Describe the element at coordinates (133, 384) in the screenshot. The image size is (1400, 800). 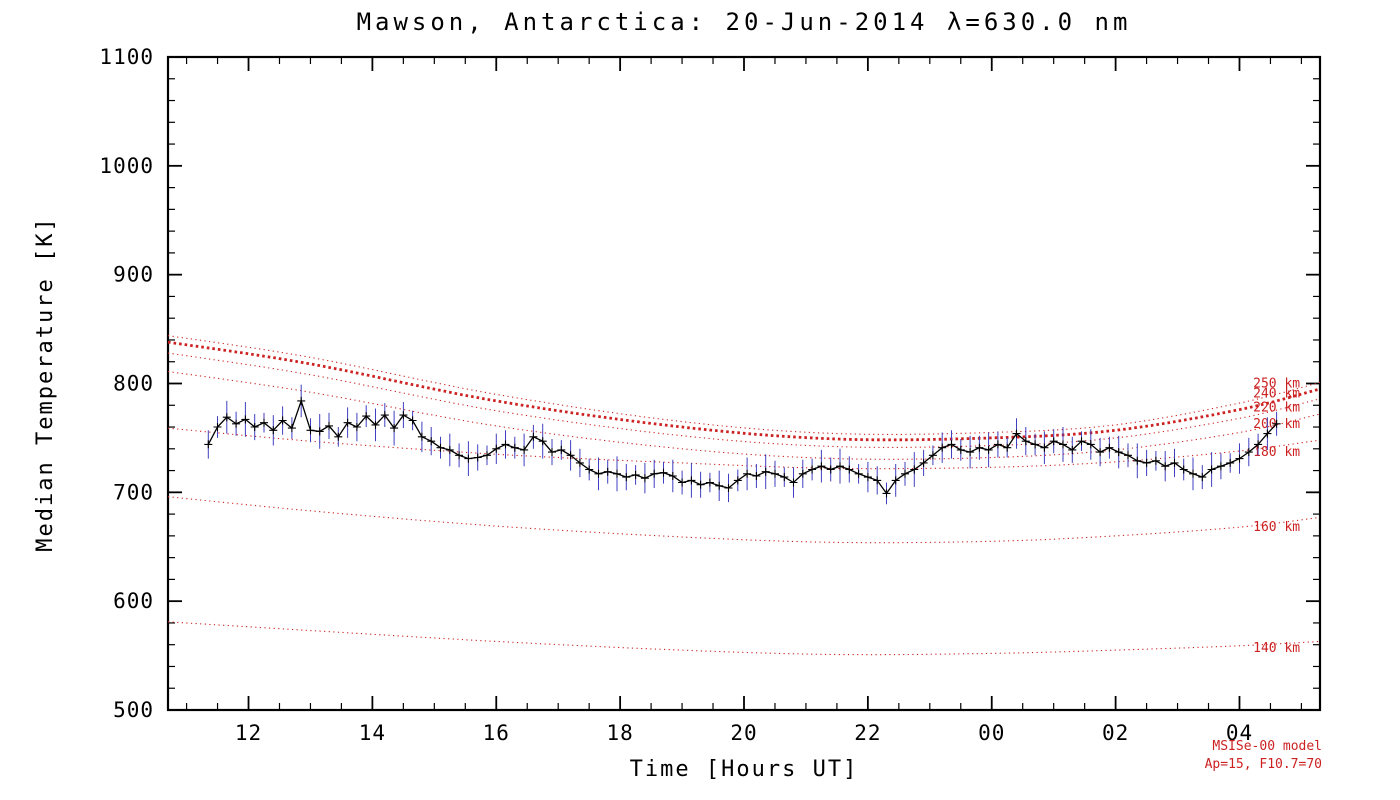
I see `y-tick-label: 800` at that location.